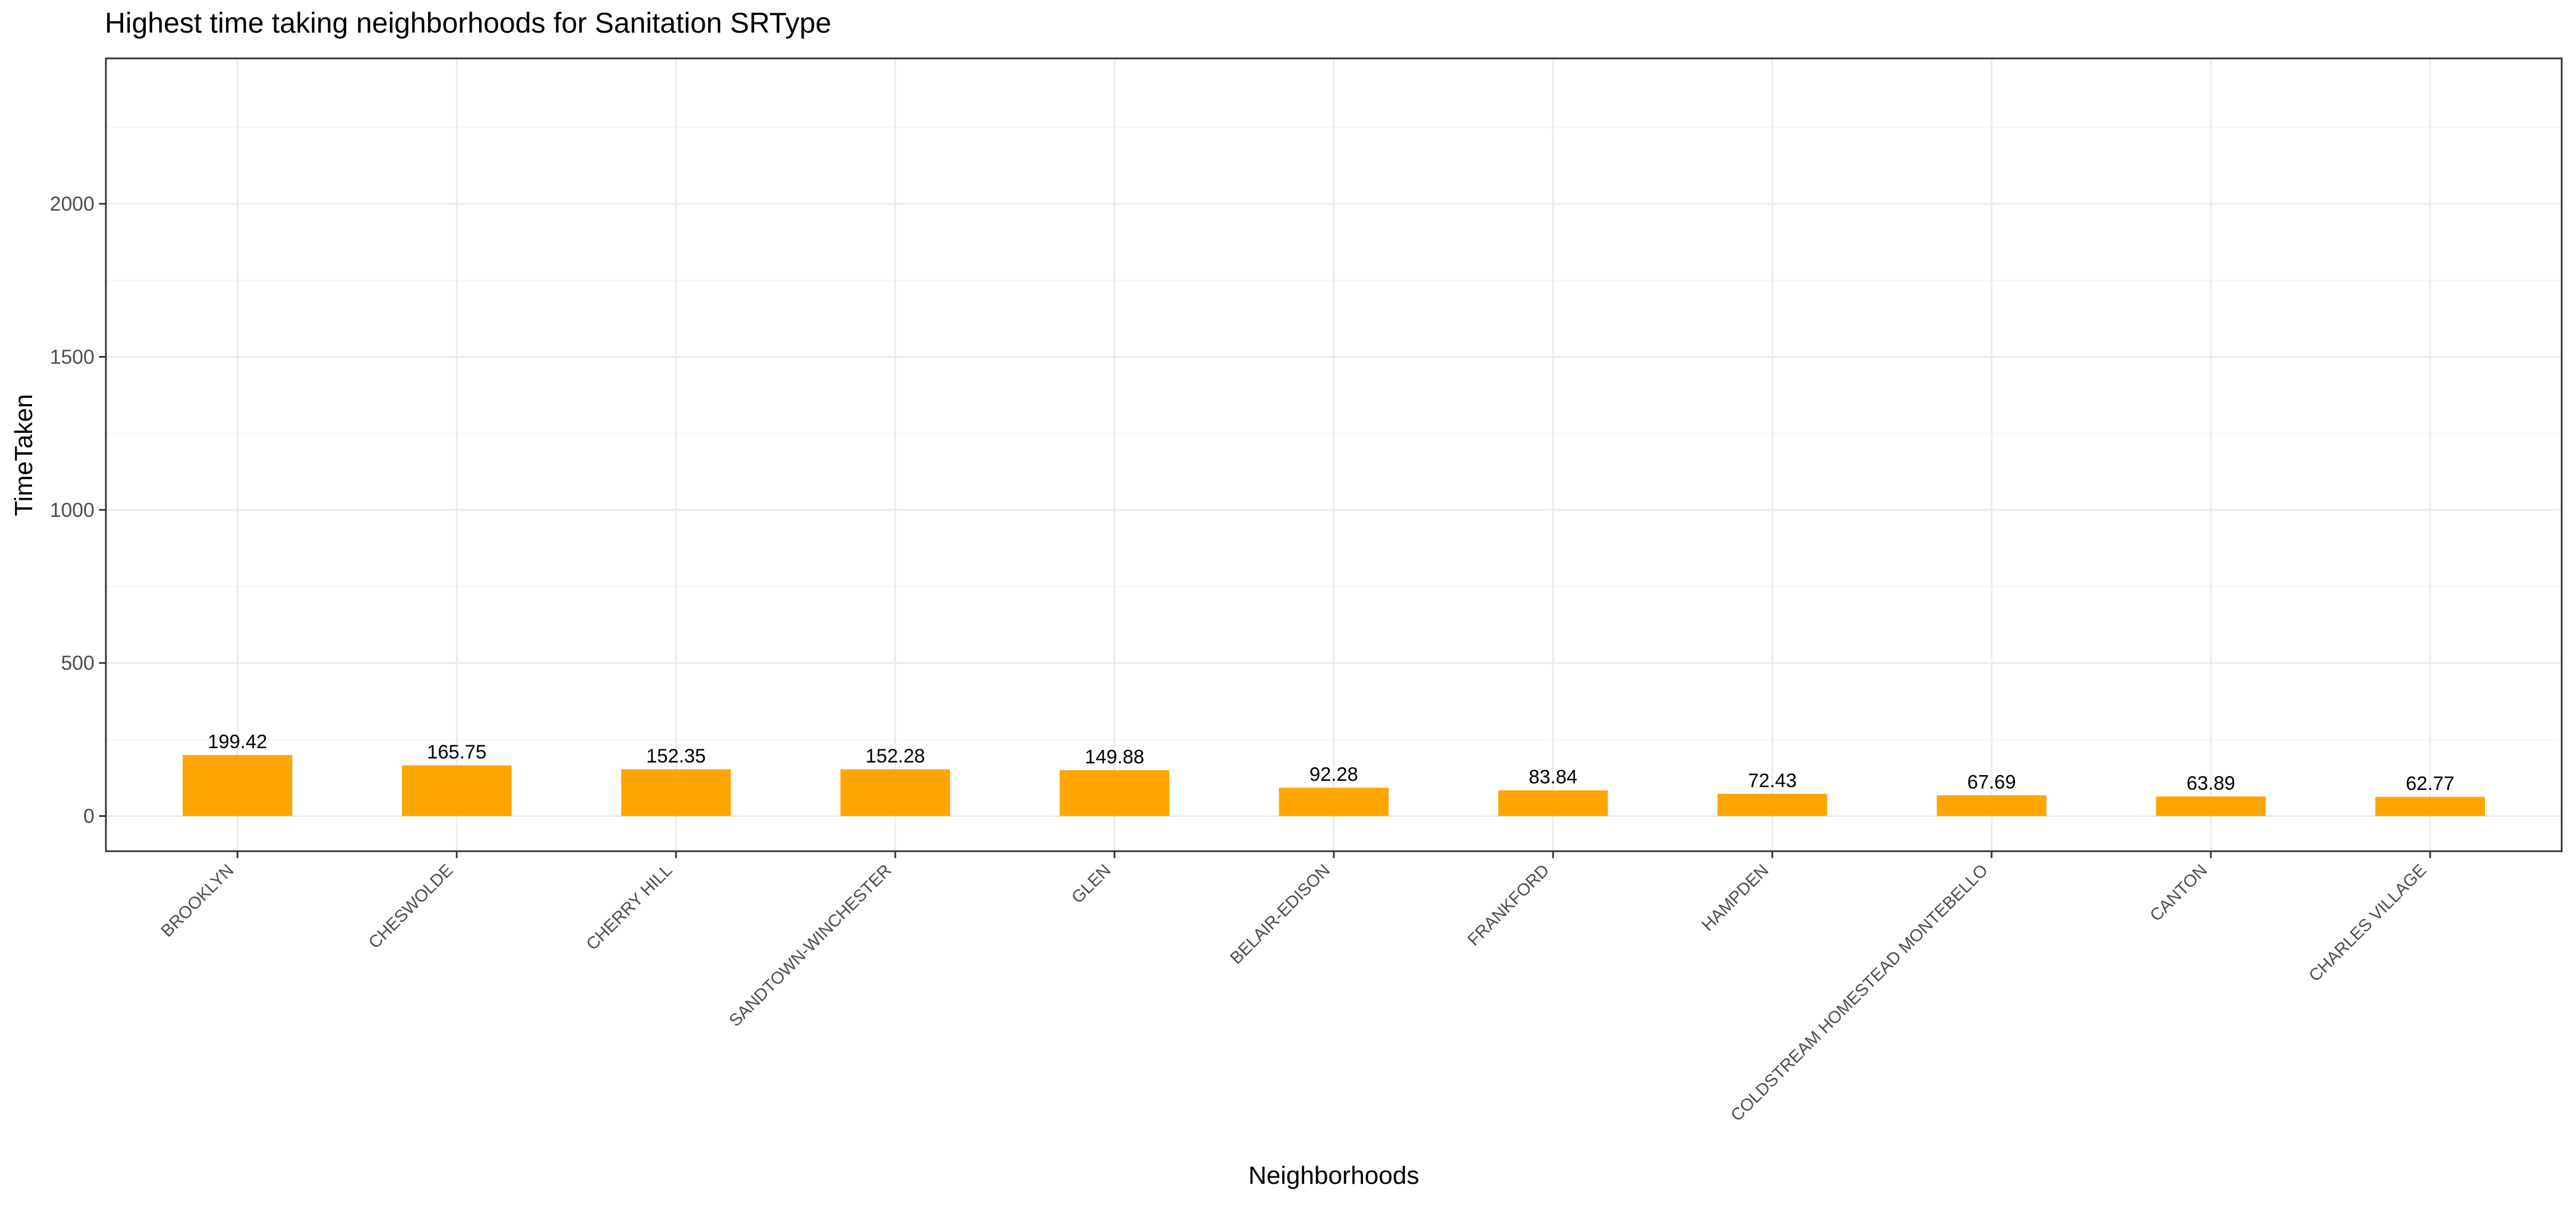 Image resolution: width=2576 pixels, height=1205 pixels. Describe the element at coordinates (2211, 783) in the screenshot. I see `data-label: 63.89` at that location.